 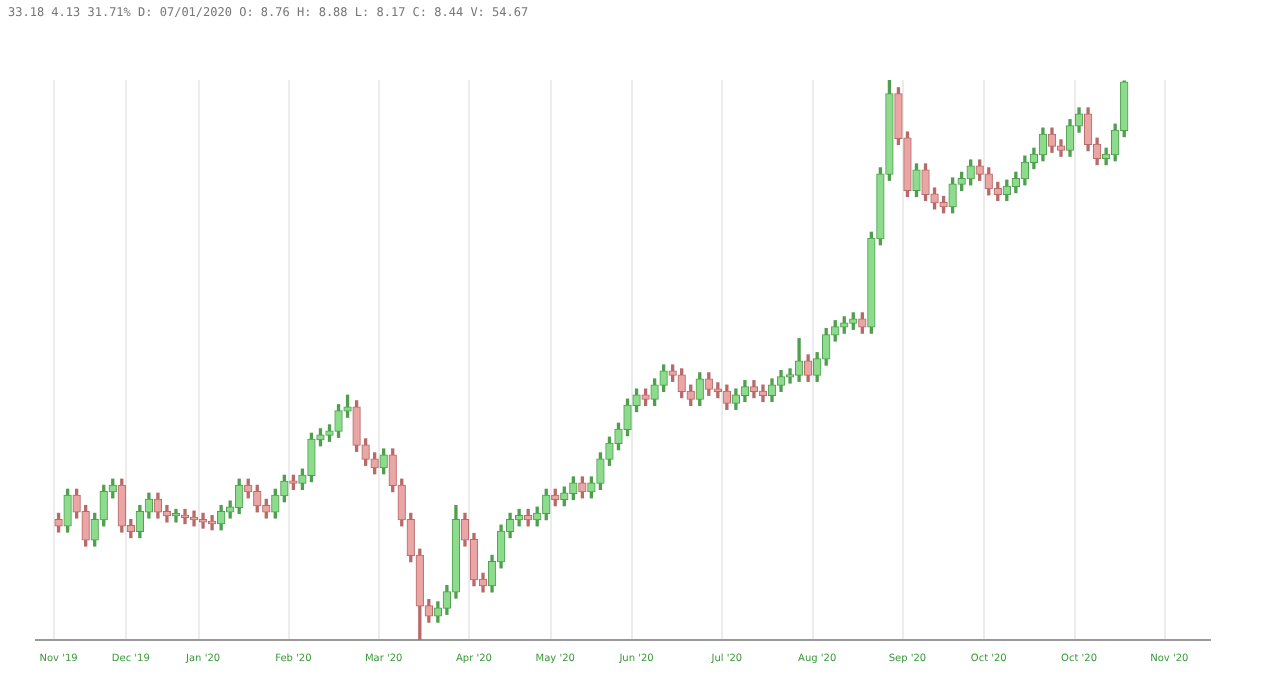 I want to click on candlestick, so click(x=203, y=520).